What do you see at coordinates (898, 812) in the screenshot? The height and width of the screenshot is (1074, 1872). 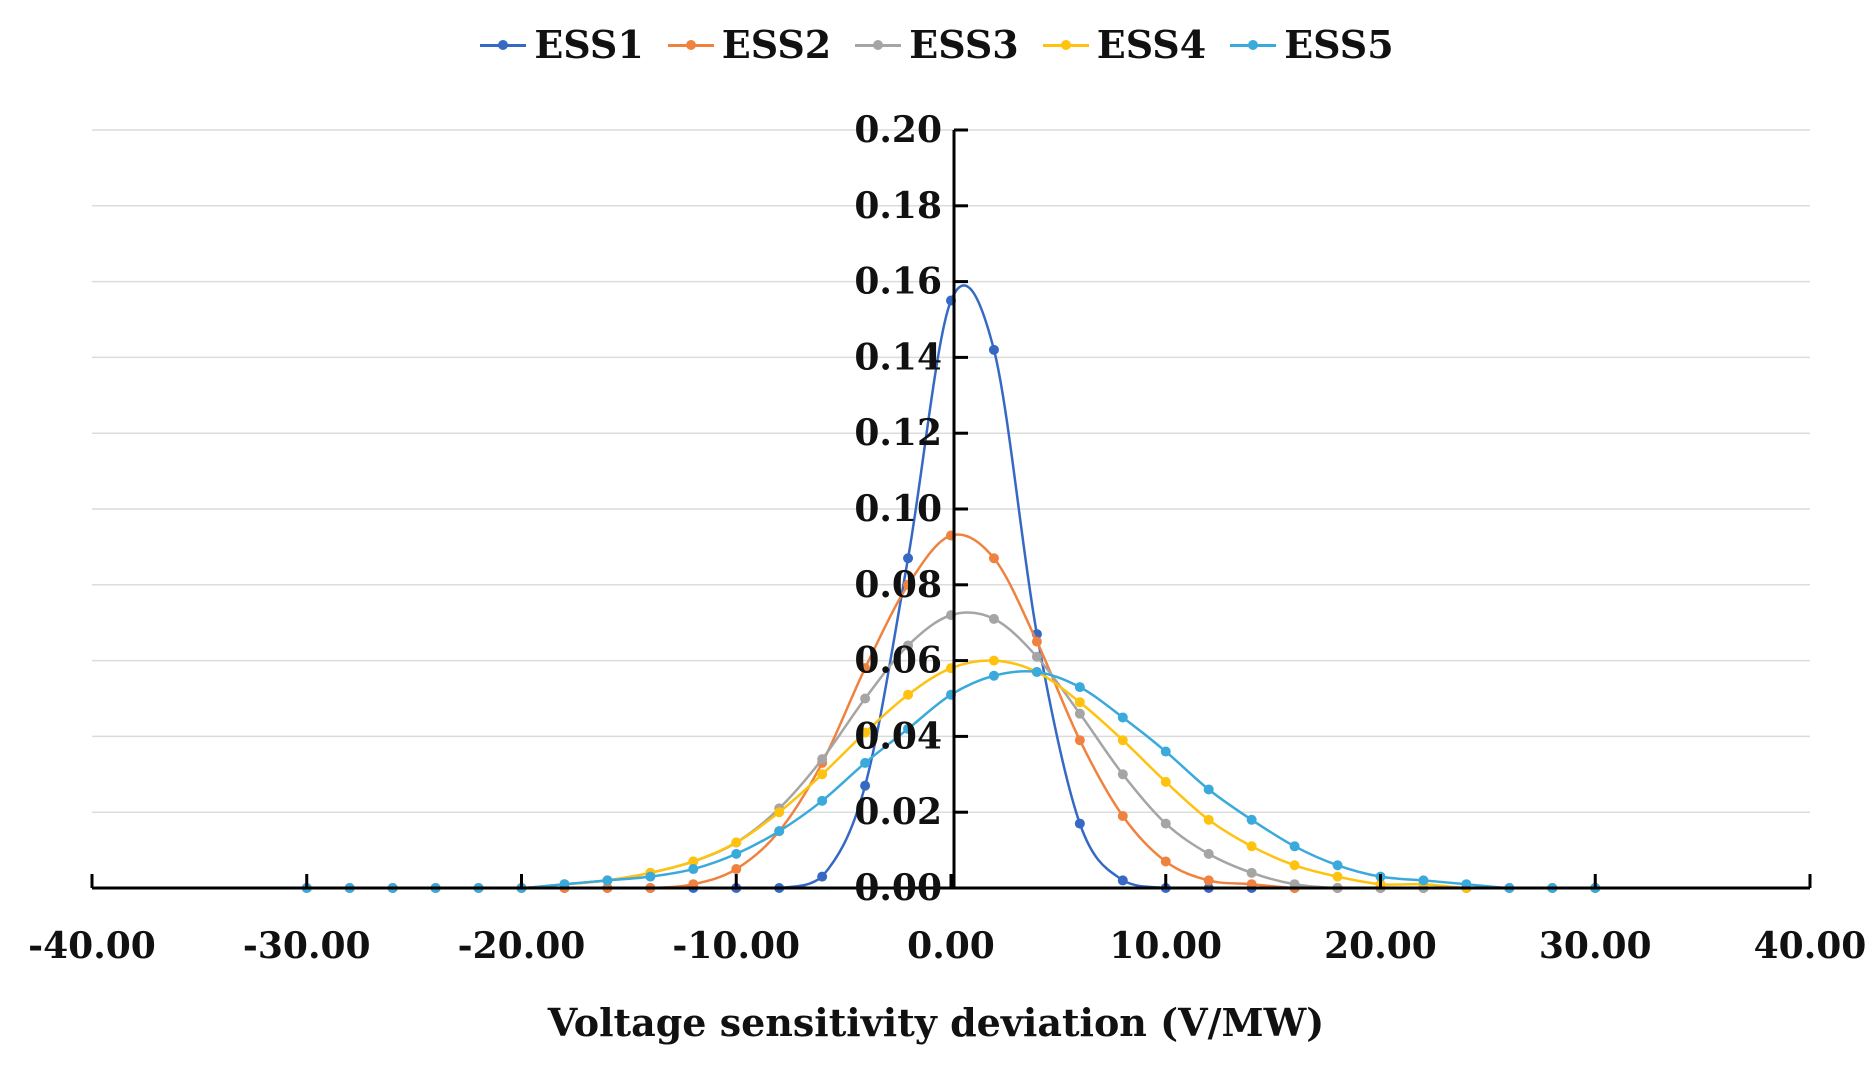 I see `y-tick-label-1: 0.02` at bounding box center [898, 812].